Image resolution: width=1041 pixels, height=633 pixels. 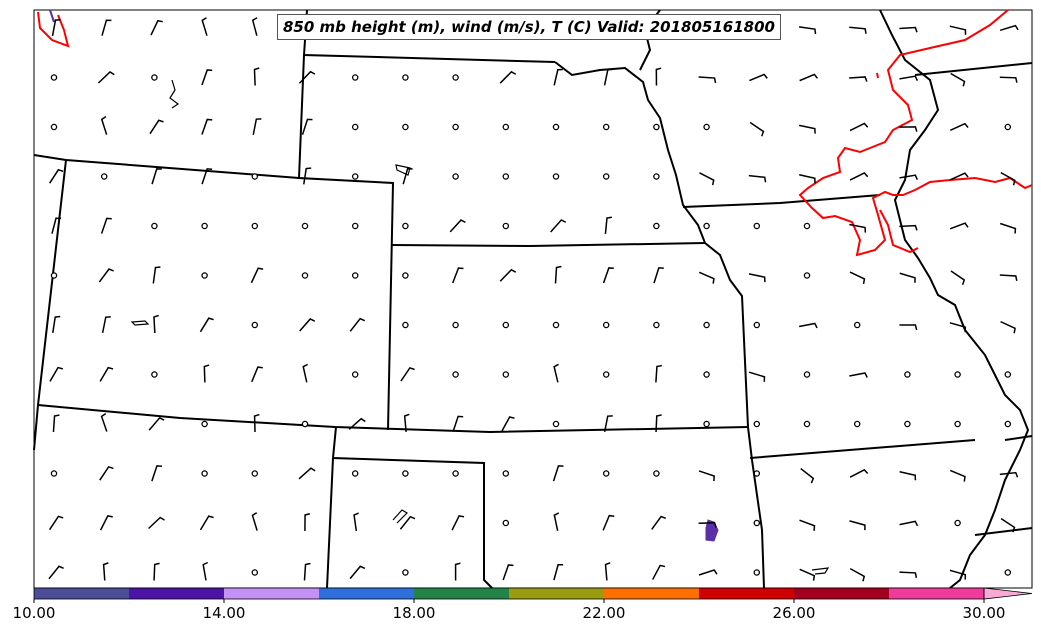 I want to click on isotherm-line, so click(x=53, y=29).